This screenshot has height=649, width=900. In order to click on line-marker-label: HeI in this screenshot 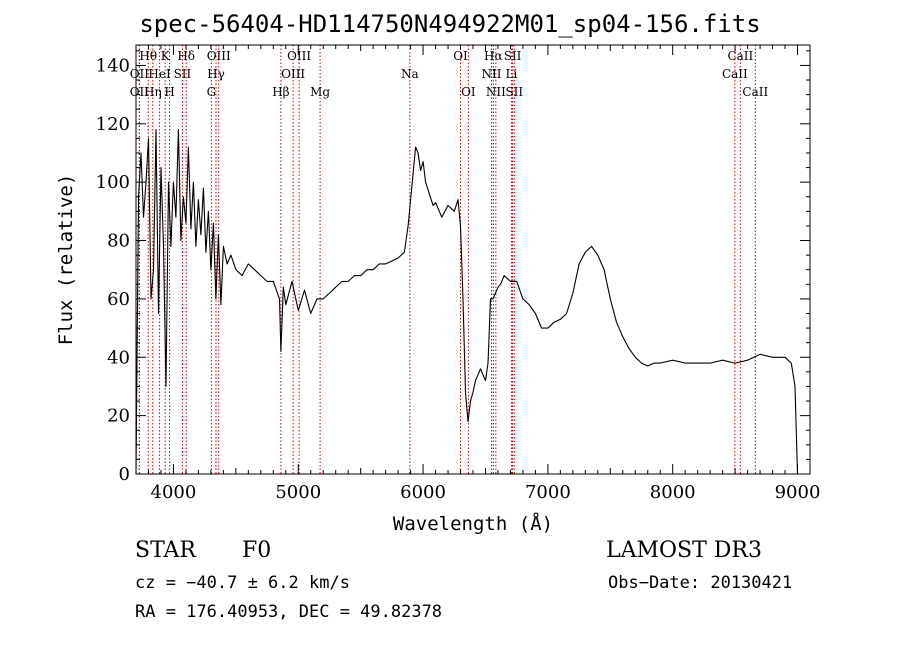, I will do `click(159, 74)`.